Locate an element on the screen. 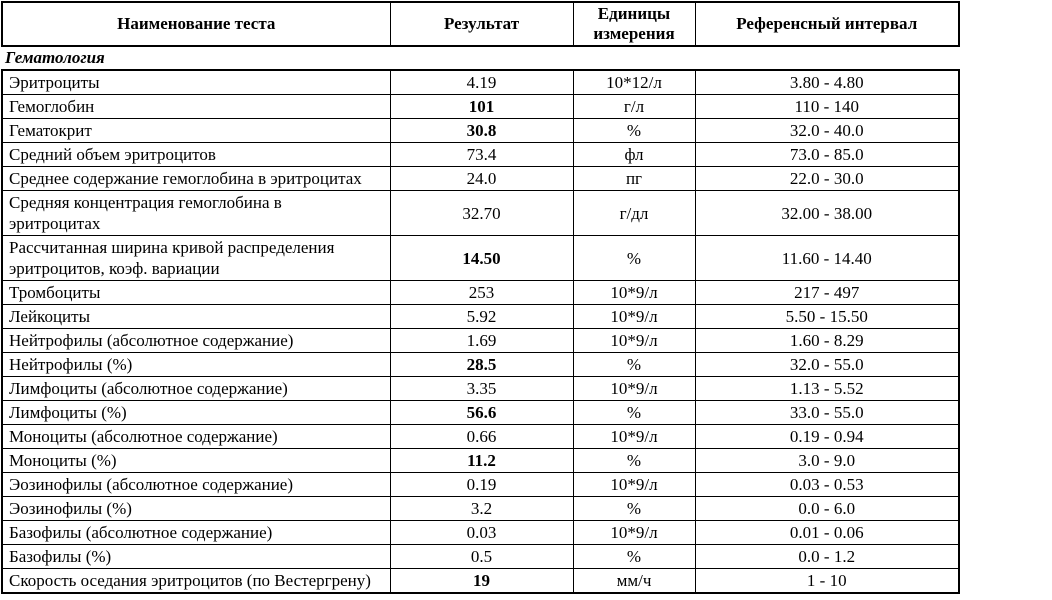 This screenshot has height=600, width=1052. cell-result: 24.0 is located at coordinates (481, 178).